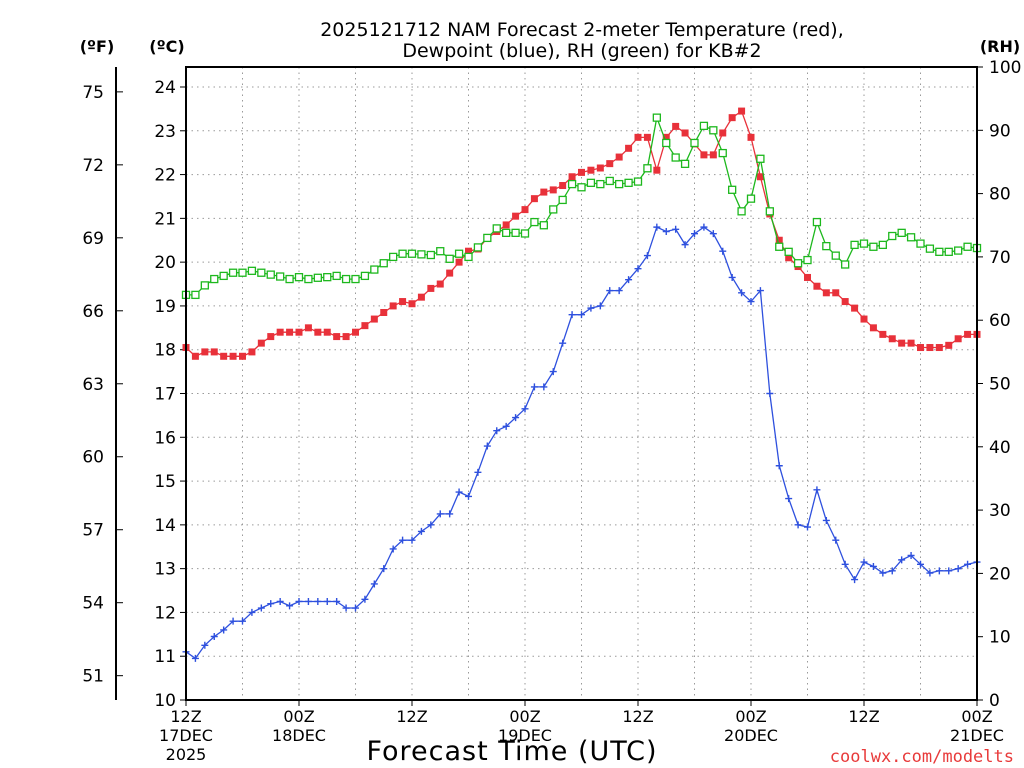  I want to click on time-tick-label: 19DEC, so click(525, 735).